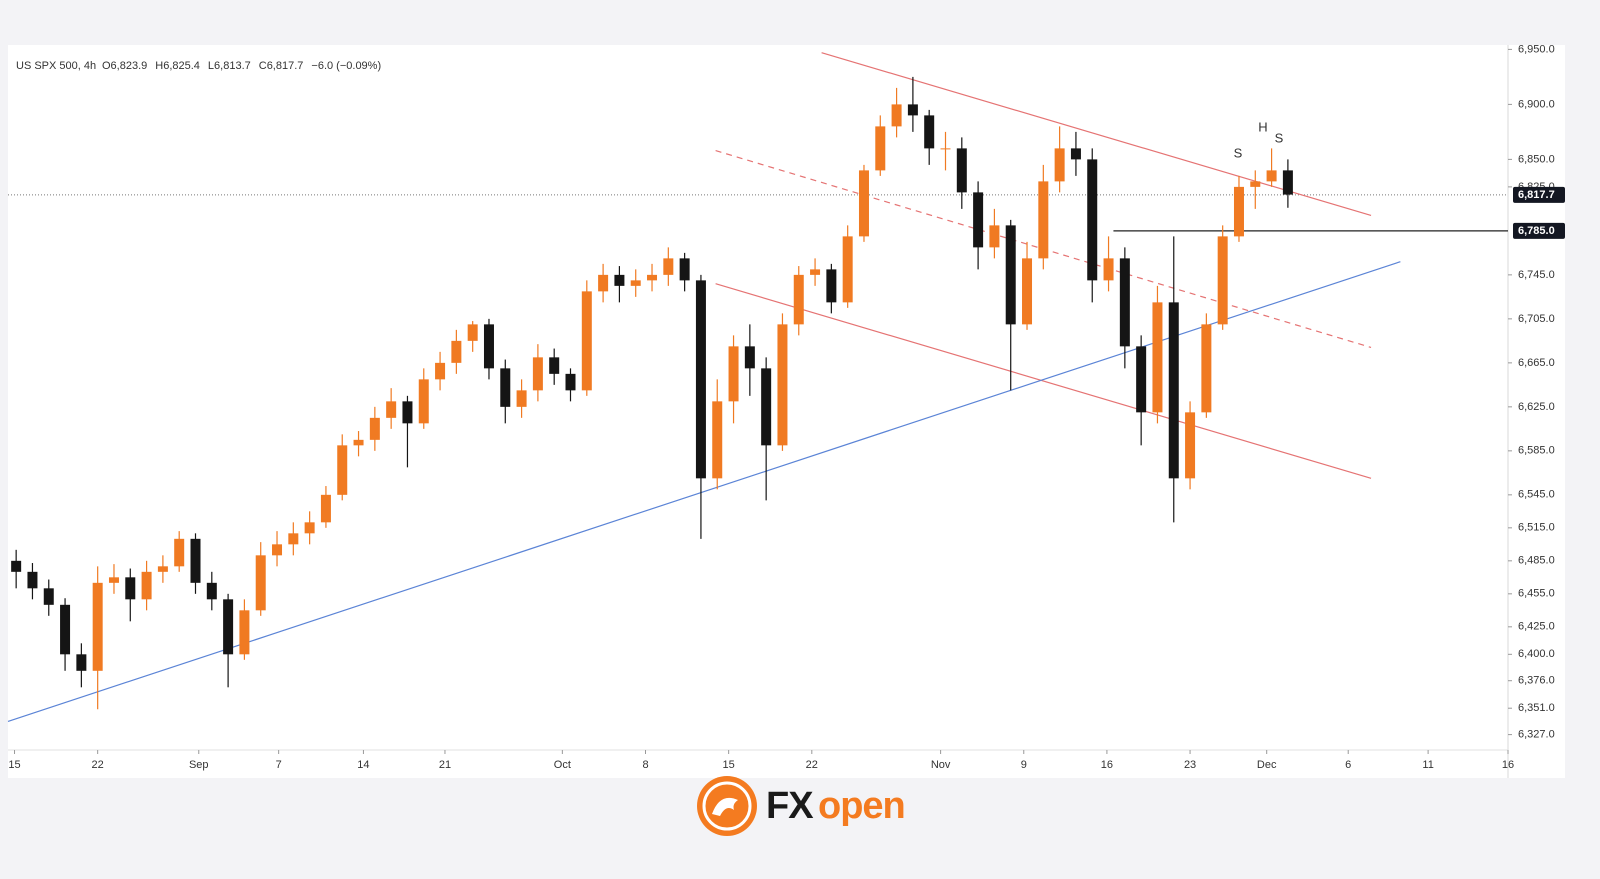 The width and height of the screenshot is (1600, 879). What do you see at coordinates (1267, 765) in the screenshot?
I see `x-tick-label: Dec` at bounding box center [1267, 765].